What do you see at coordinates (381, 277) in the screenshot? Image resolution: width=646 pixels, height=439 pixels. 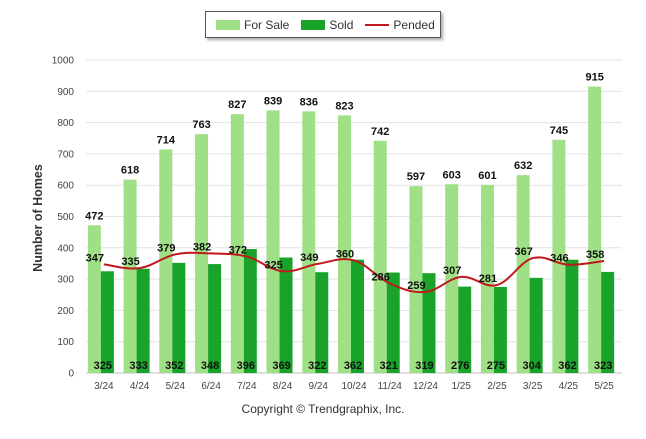 I see `data-label-pended: 286` at bounding box center [381, 277].